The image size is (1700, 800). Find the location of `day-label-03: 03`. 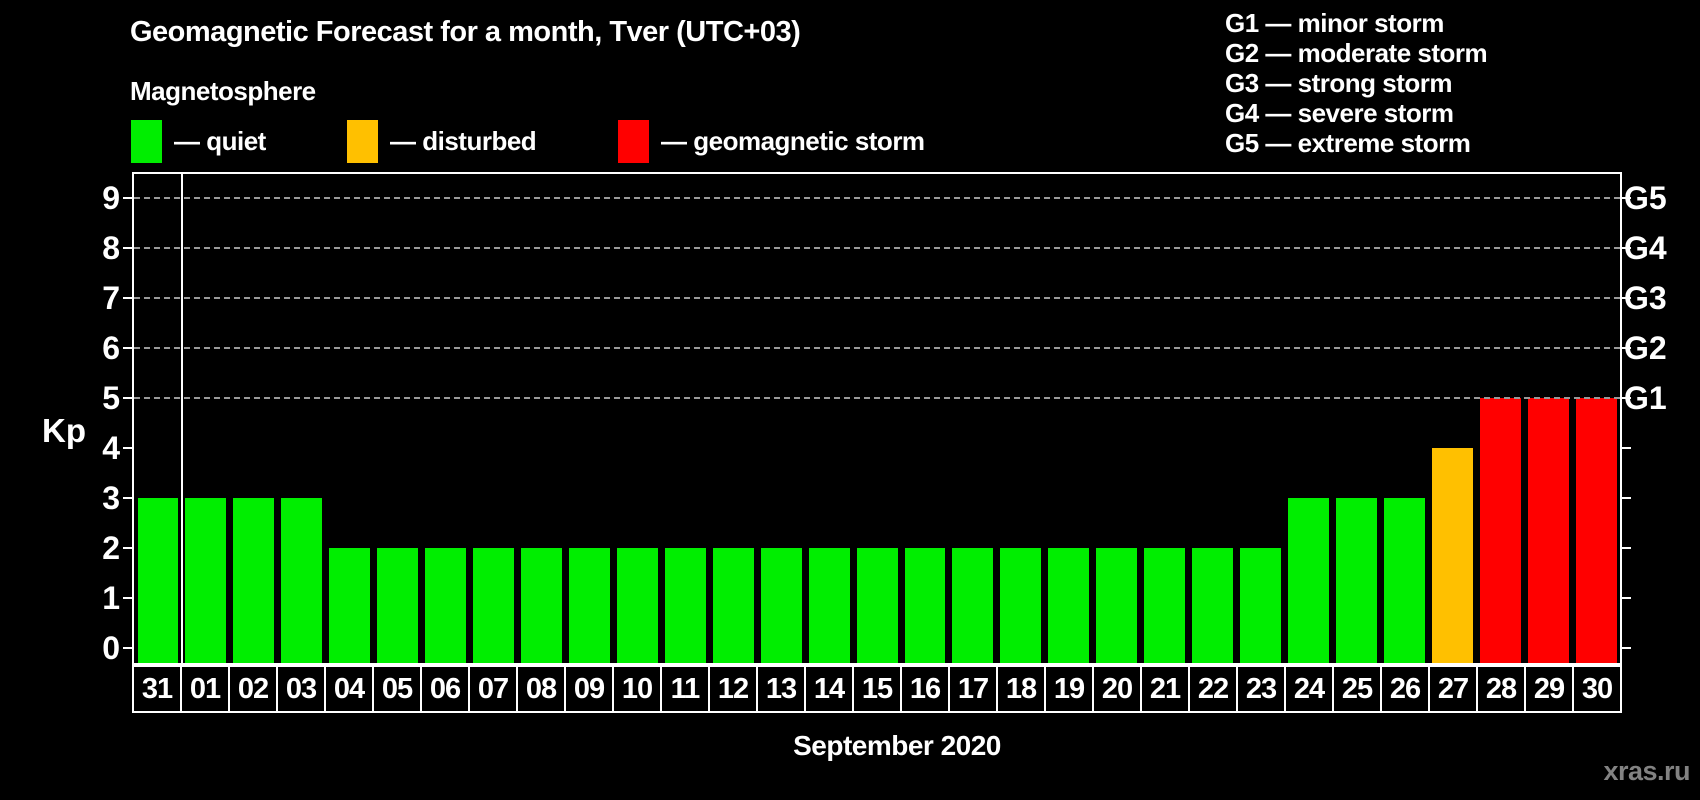

day-label-03: 03 is located at coordinates (301, 689).